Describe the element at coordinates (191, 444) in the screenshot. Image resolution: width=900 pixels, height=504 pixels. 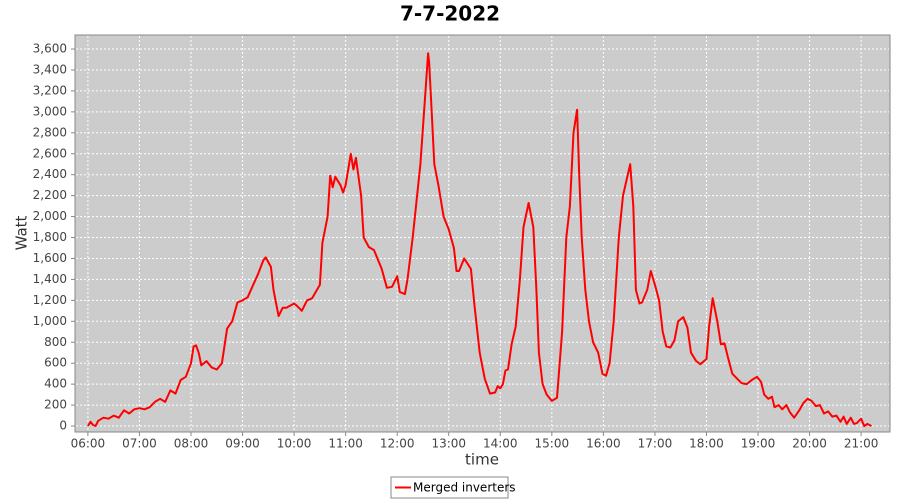
I see `x-tick-label: 08:00` at that location.